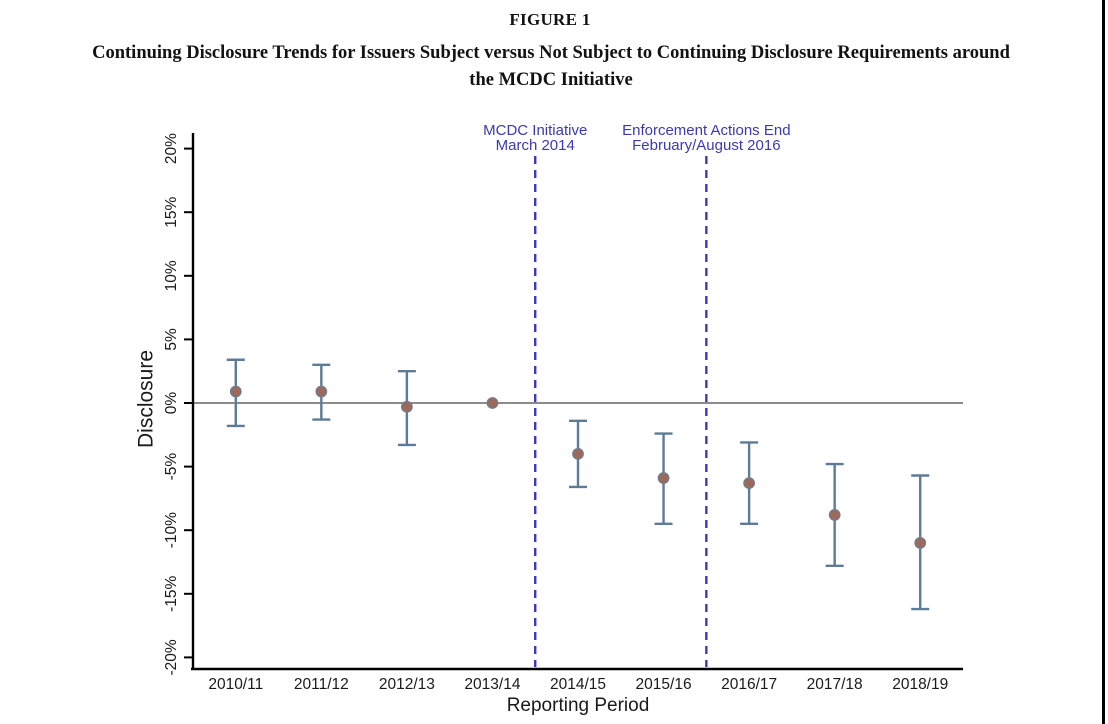 Image resolution: width=1108 pixels, height=724 pixels. Describe the element at coordinates (146, 399) in the screenshot. I see `y-axis-title: Disclosure` at that location.